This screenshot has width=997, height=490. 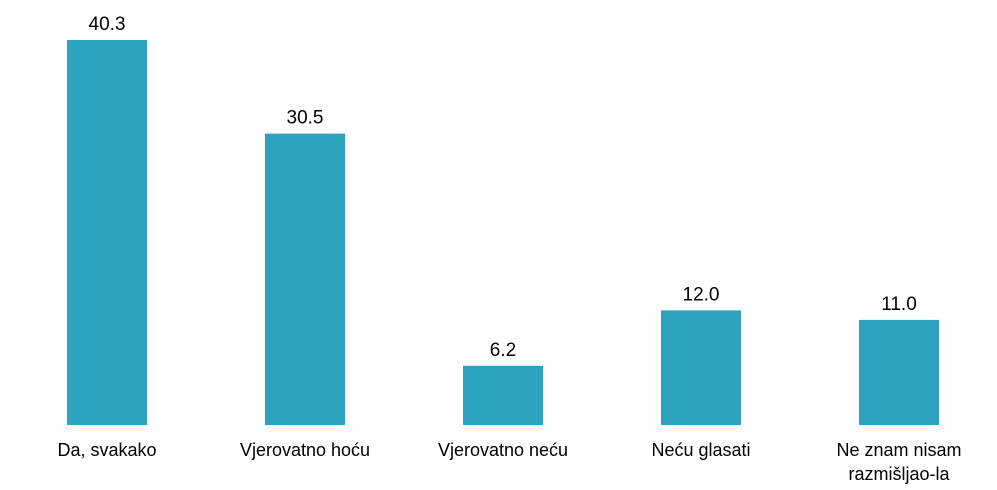 What do you see at coordinates (503, 450) in the screenshot?
I see `x-tick-label: Vjerovatno neću` at bounding box center [503, 450].